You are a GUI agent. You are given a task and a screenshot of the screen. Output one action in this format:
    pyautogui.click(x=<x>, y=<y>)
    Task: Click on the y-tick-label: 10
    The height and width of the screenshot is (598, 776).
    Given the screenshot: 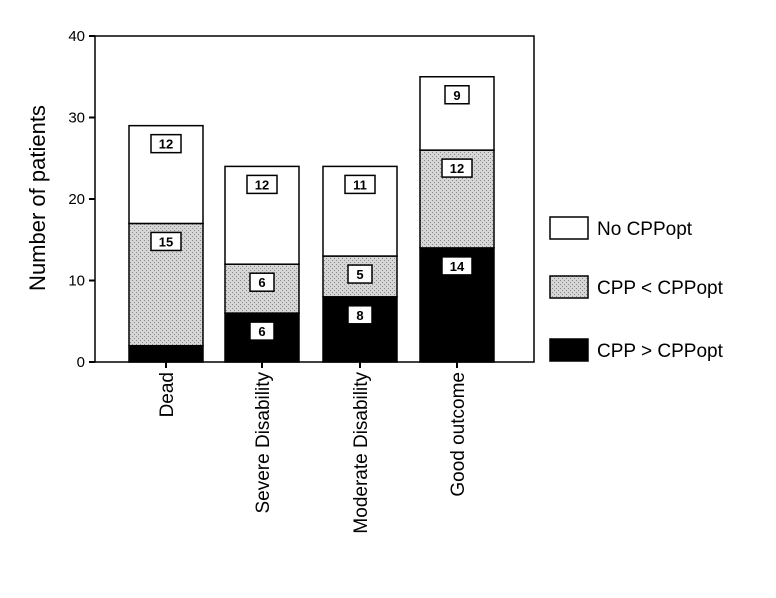 What is the action you would take?
    pyautogui.click(x=76, y=281)
    